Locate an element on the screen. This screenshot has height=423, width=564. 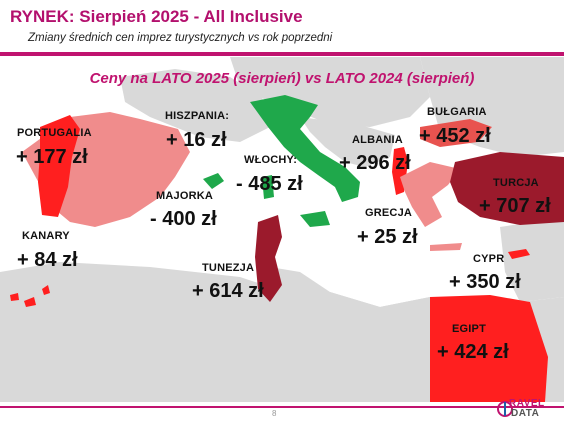
label-greece: GRECJA is located at coordinates (389, 213).